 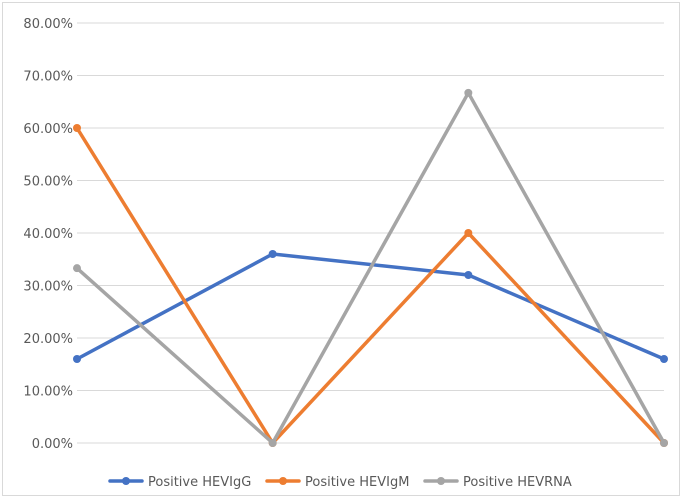 What do you see at coordinates (48, 182) in the screenshot?
I see `y-tick-label: 50.00%` at bounding box center [48, 182].